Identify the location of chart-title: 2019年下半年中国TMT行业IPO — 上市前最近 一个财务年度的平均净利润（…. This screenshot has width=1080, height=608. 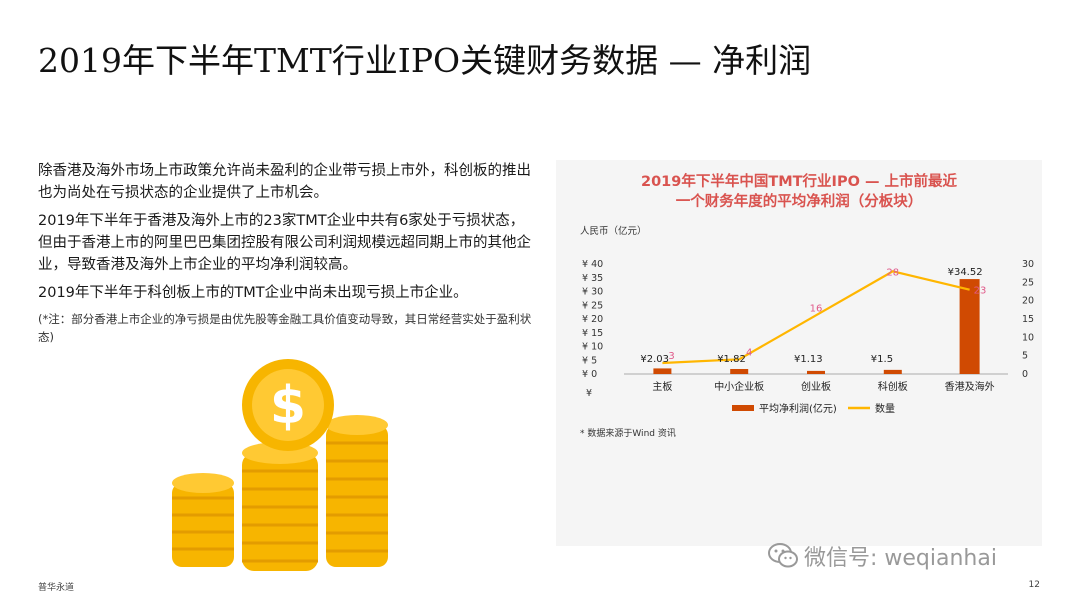
(799, 192).